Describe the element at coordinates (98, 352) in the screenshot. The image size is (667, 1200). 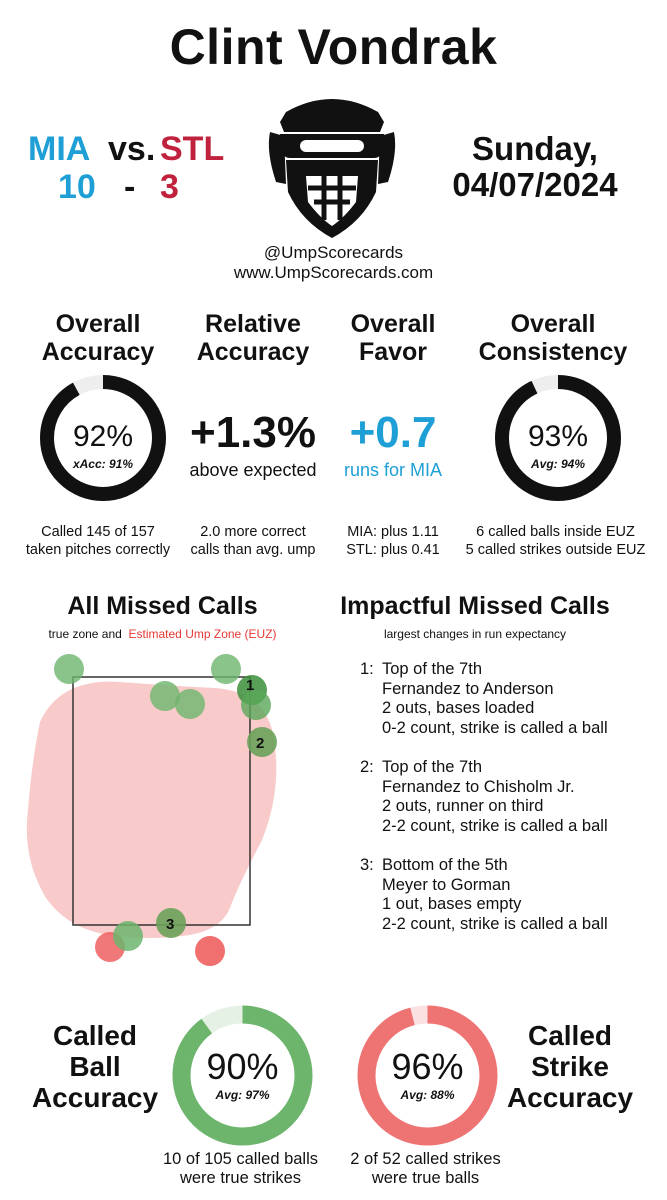
I see `accuracy-title-line2: Accuracy` at that location.